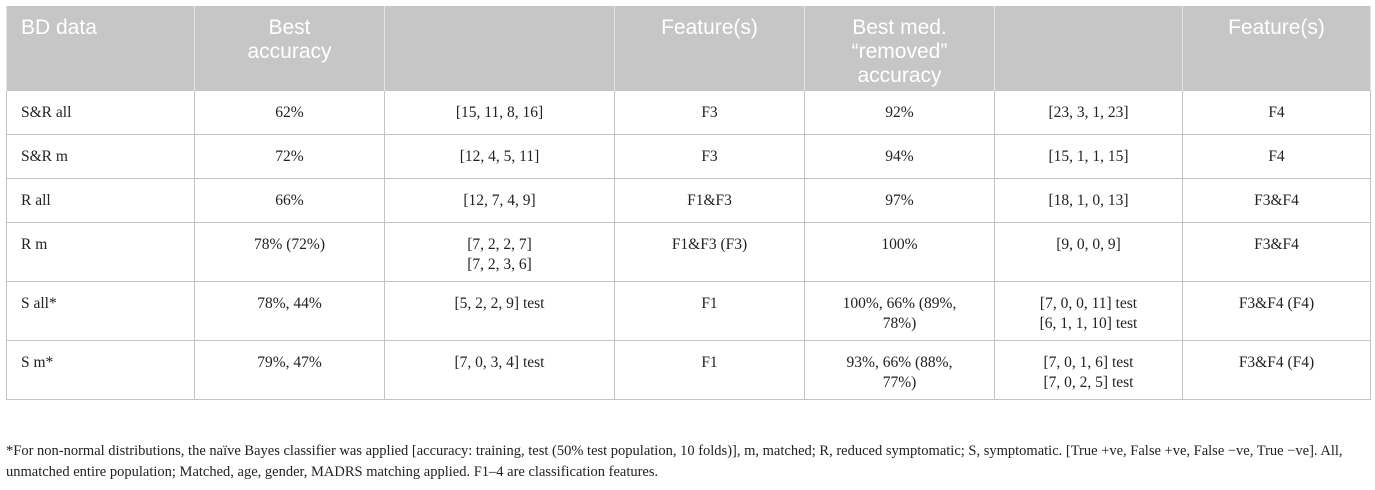 The width and height of the screenshot is (1375, 490). What do you see at coordinates (499, 244) in the screenshot?
I see `cell-confusion-line: [7, 2, 2, 7]` at bounding box center [499, 244].